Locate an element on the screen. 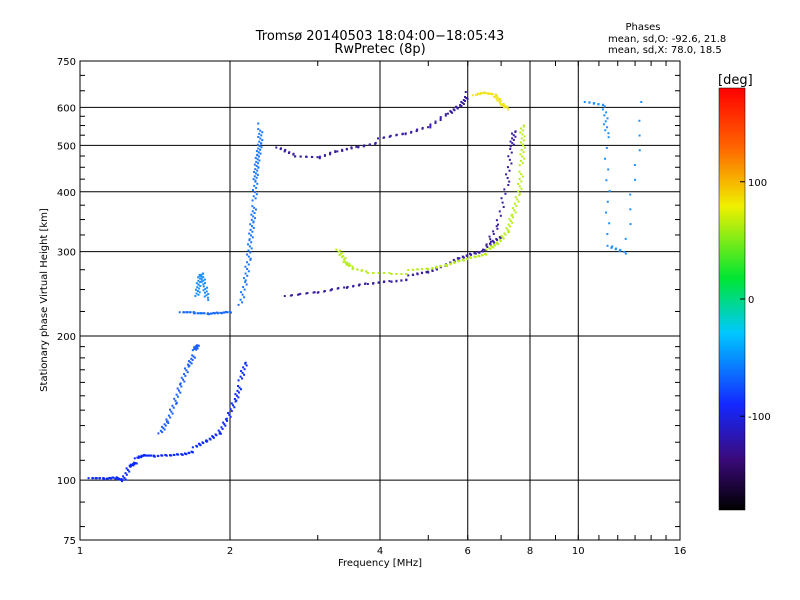  y-tick-label: 75 is located at coordinates (69, 541).